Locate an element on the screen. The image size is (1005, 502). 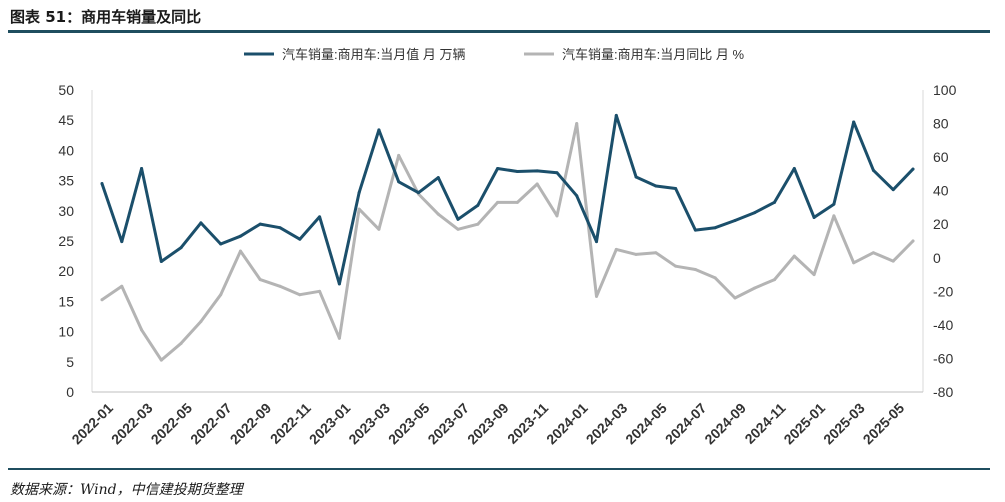
x-tick-label: 2025-03 is located at coordinates (844, 424).